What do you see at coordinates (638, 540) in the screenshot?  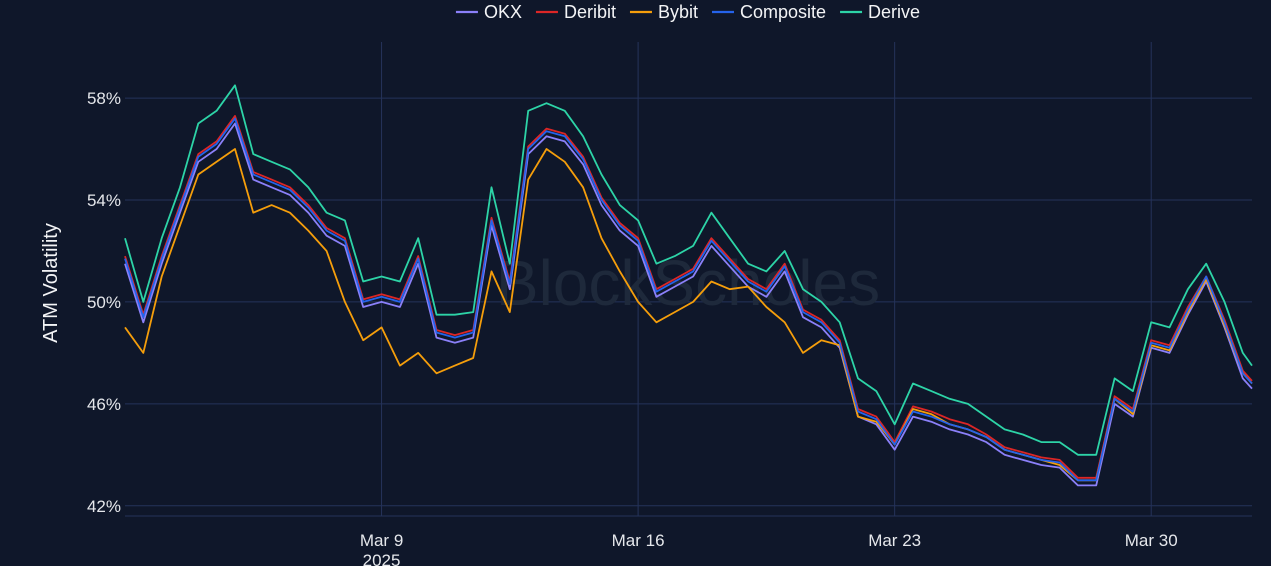 I see `x-tick-label: Mar 16` at bounding box center [638, 540].